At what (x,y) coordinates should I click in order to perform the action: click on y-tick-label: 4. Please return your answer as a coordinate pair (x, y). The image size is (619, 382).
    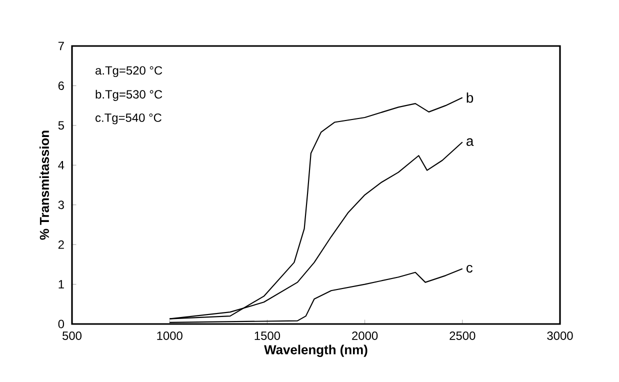
    Looking at the image, I should click on (61, 165).